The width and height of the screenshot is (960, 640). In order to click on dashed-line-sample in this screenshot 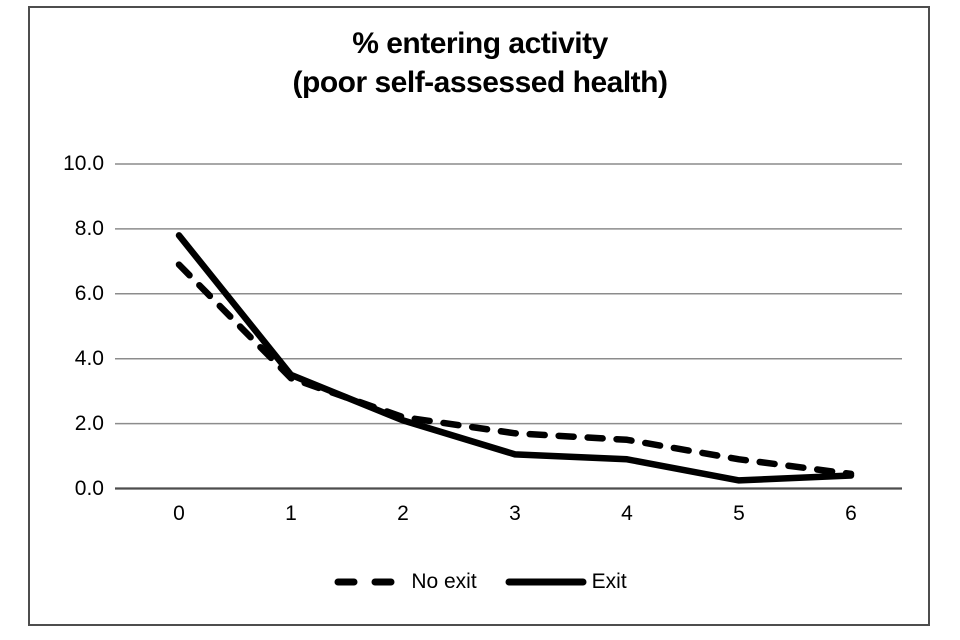, I will do `click(366, 582)`.